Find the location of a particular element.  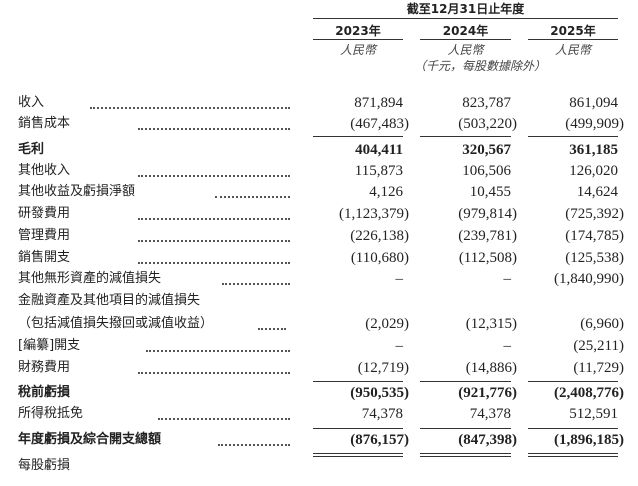

value-2024: (12,315) is located at coordinates (491, 324).